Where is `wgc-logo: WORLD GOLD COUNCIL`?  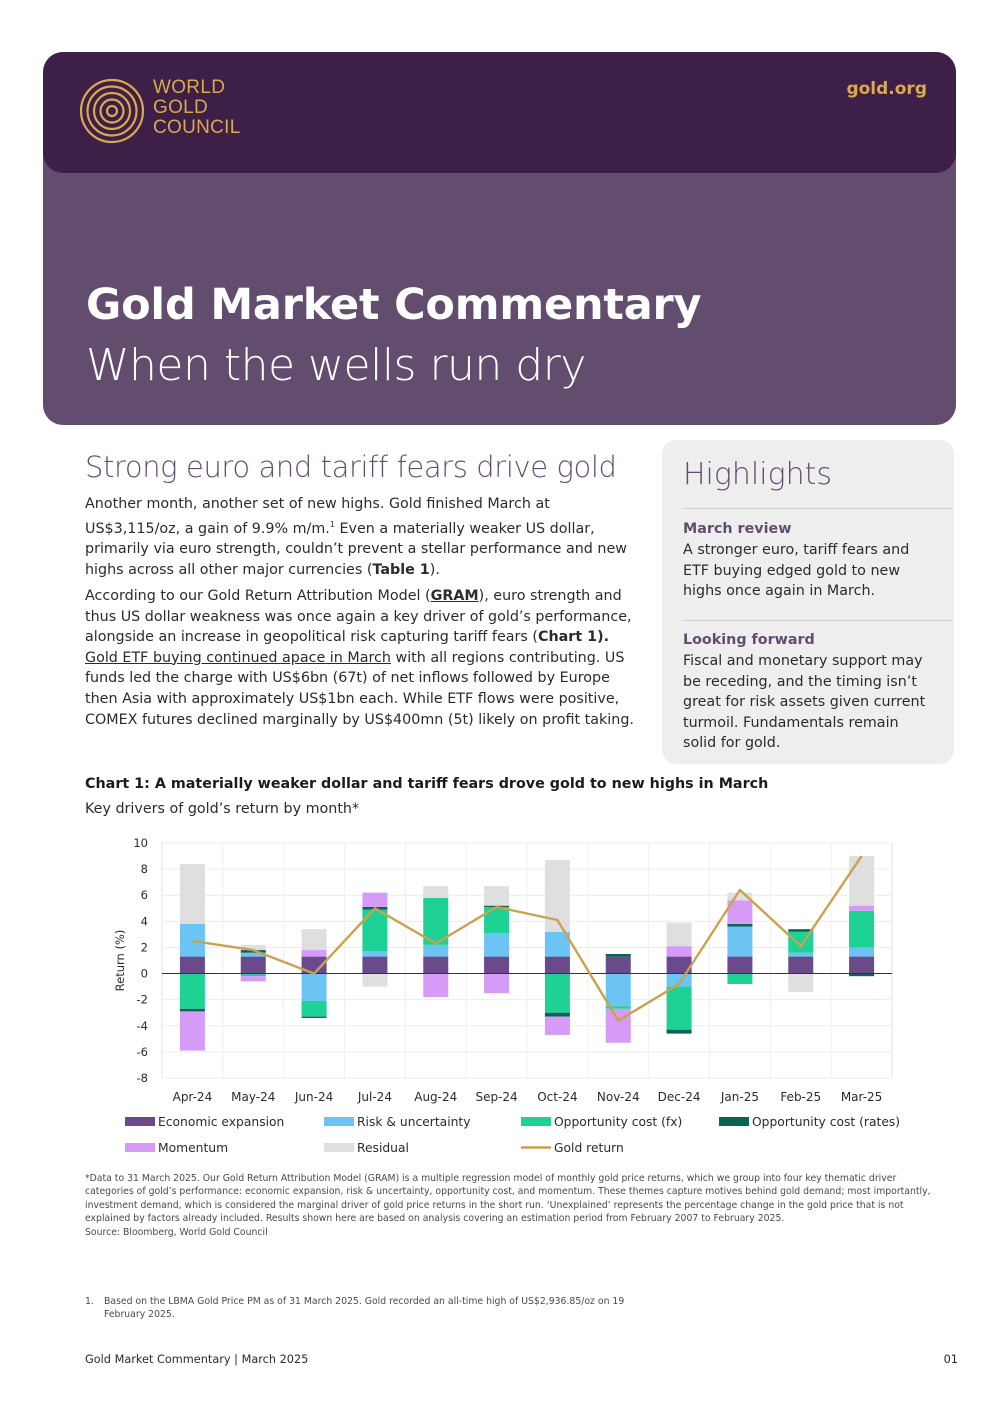 wgc-logo: WORLD GOLD COUNCIL is located at coordinates (194, 111).